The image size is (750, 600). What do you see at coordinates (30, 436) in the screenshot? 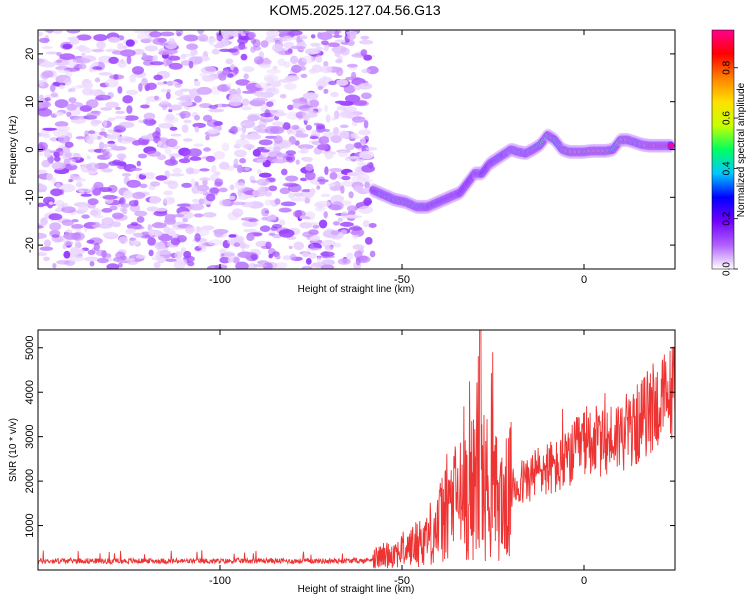
I see `y-tick-label: 3000` at bounding box center [30, 436].